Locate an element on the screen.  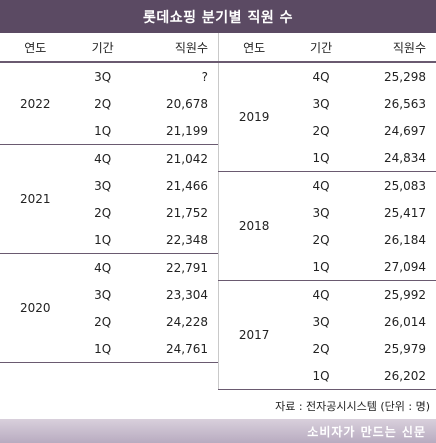
staff-count-cell: 23,304 is located at coordinates (187, 294).